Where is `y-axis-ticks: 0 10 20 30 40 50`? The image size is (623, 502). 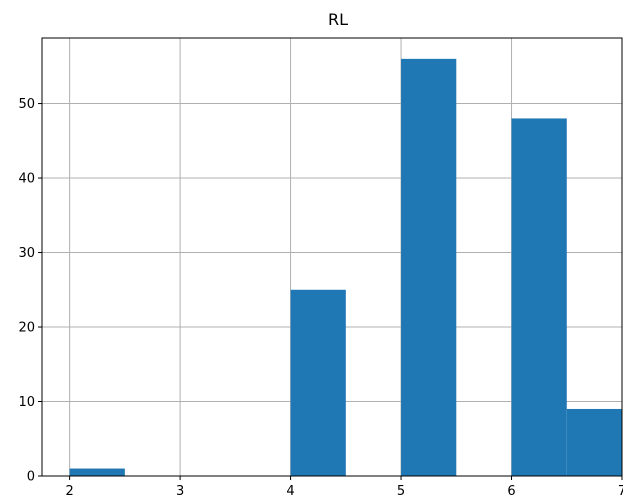
y-axis-ticks: 0 10 20 30 40 50 is located at coordinates (30, 291).